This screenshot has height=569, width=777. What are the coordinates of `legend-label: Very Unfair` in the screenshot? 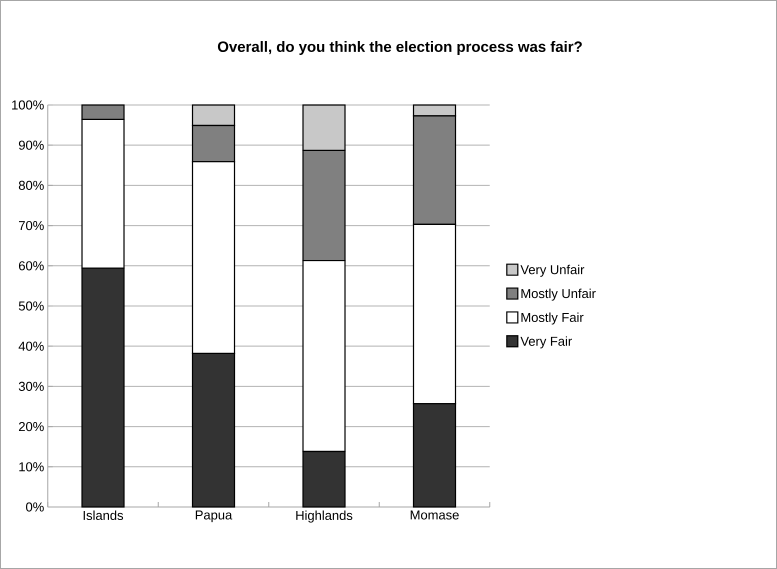 It's located at (552, 270).